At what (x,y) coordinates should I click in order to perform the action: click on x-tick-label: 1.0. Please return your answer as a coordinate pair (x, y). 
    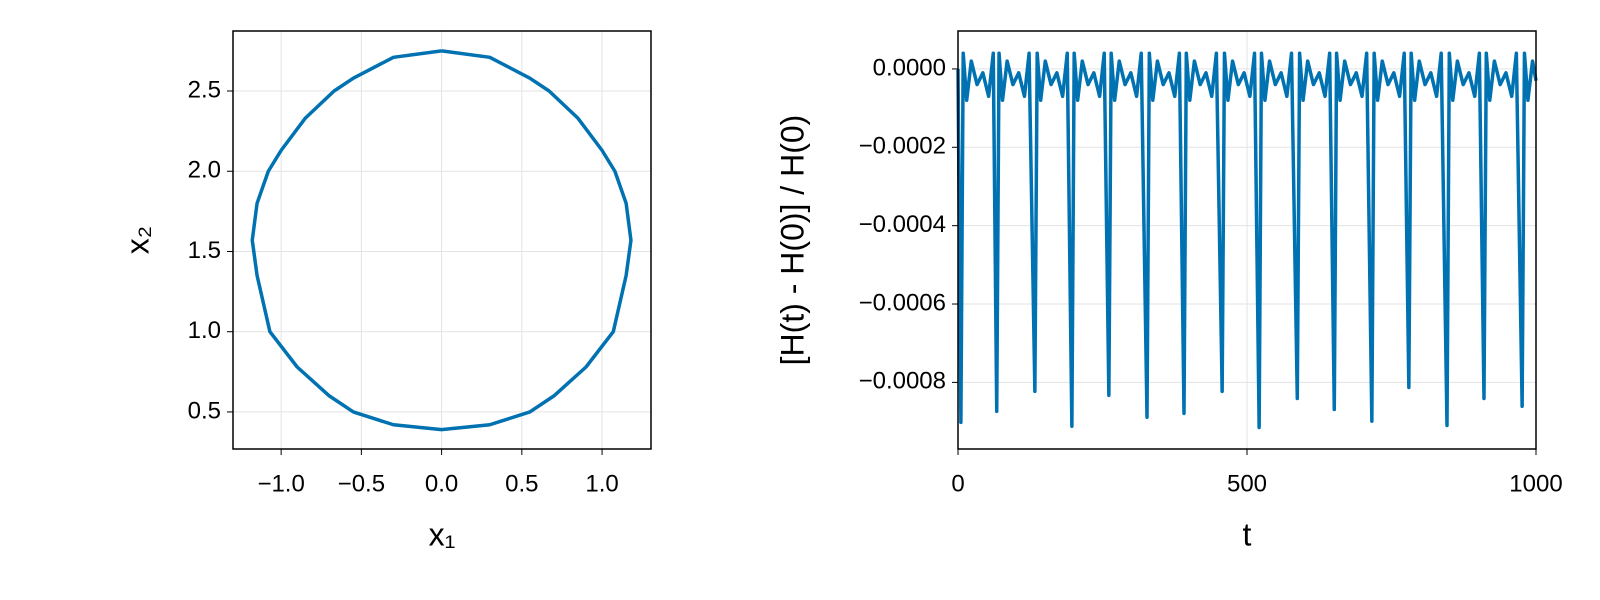
    Looking at the image, I should click on (601, 483).